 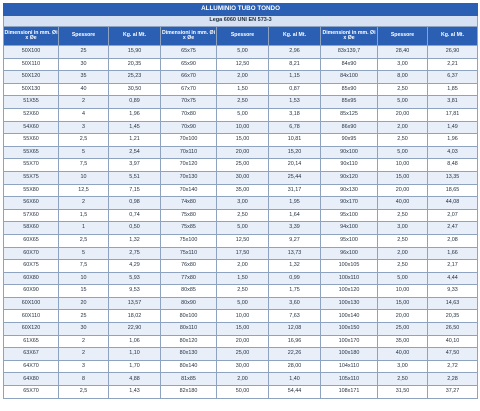 What do you see at coordinates (349, 329) in the screenshot?
I see `table-cell: 100x150` at bounding box center [349, 329].